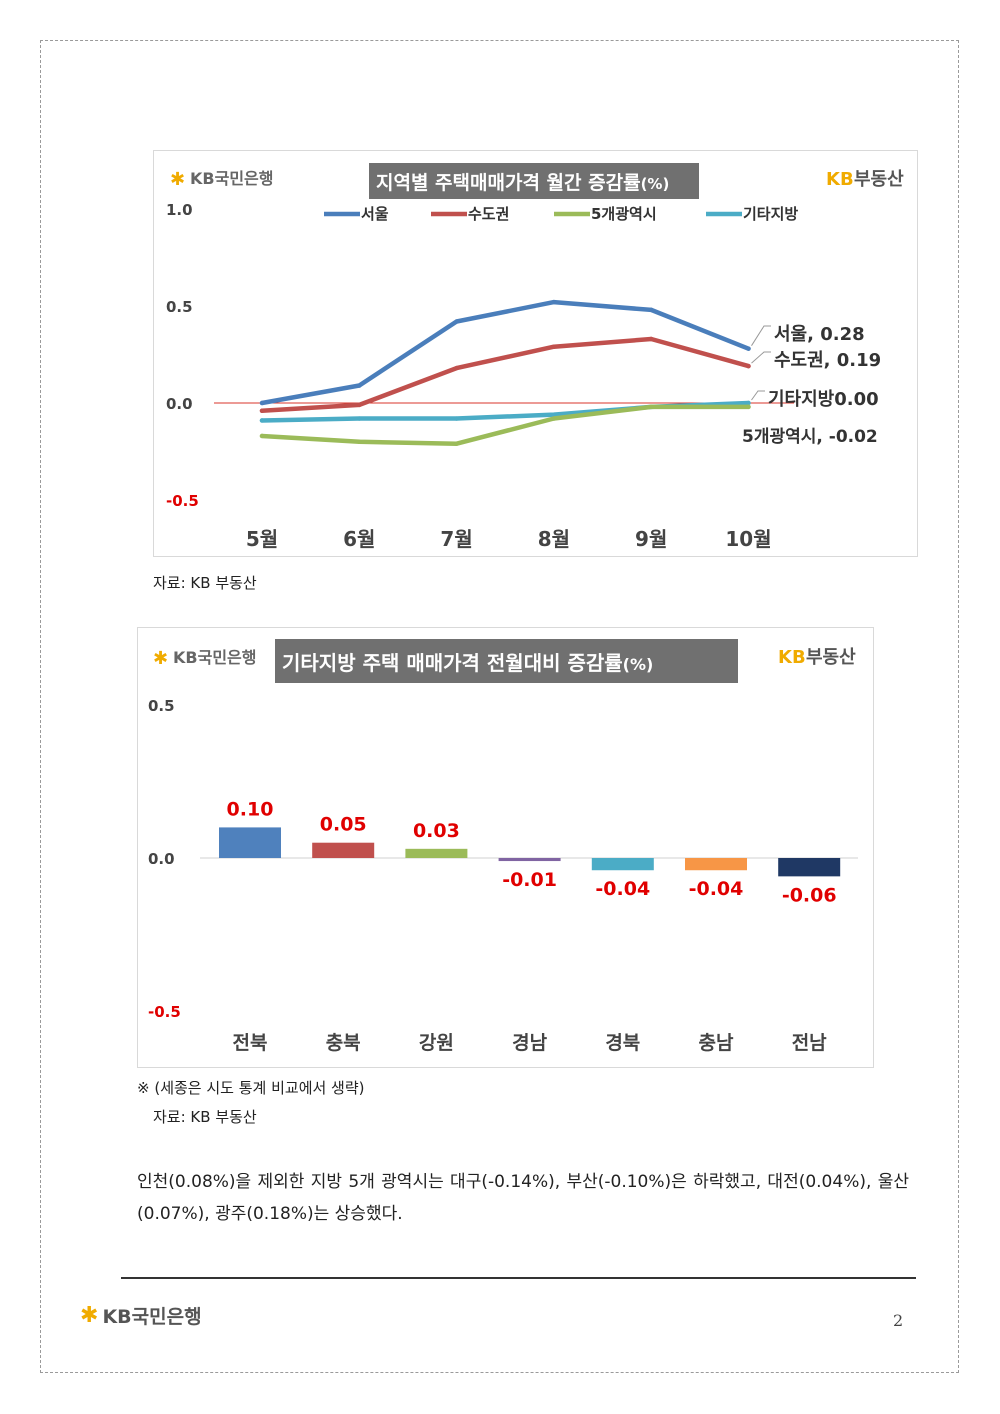  I want to click on bar-value-label: 0.10, so click(250, 809).